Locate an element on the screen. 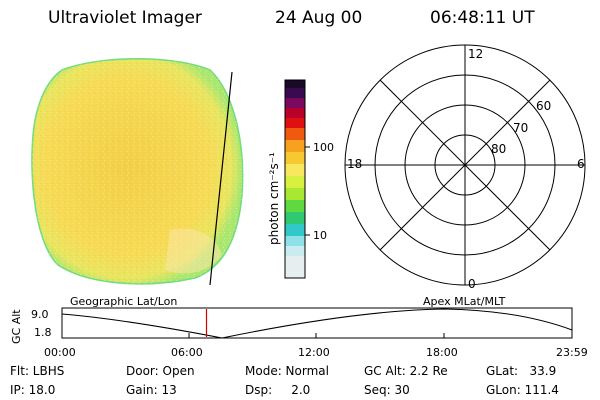 The image size is (600, 400). lat-label-70: 70 is located at coordinates (520, 128).